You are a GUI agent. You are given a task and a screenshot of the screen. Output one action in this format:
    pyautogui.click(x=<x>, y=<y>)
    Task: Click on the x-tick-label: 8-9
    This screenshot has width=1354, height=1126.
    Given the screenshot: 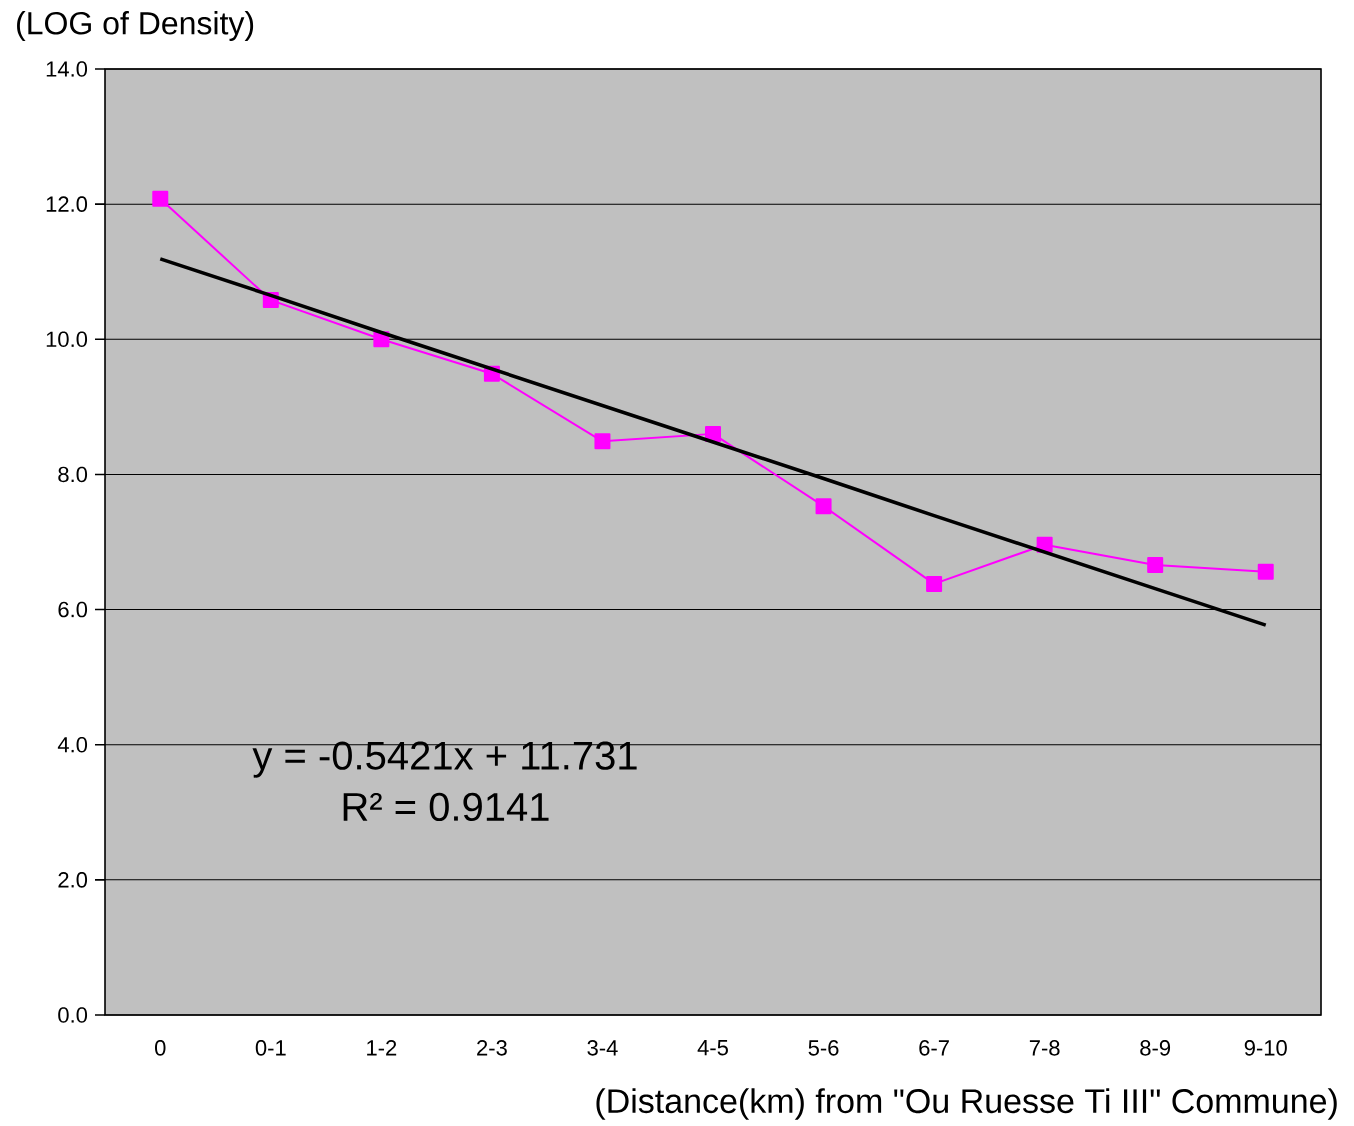 What is the action you would take?
    pyautogui.click(x=1155, y=1048)
    